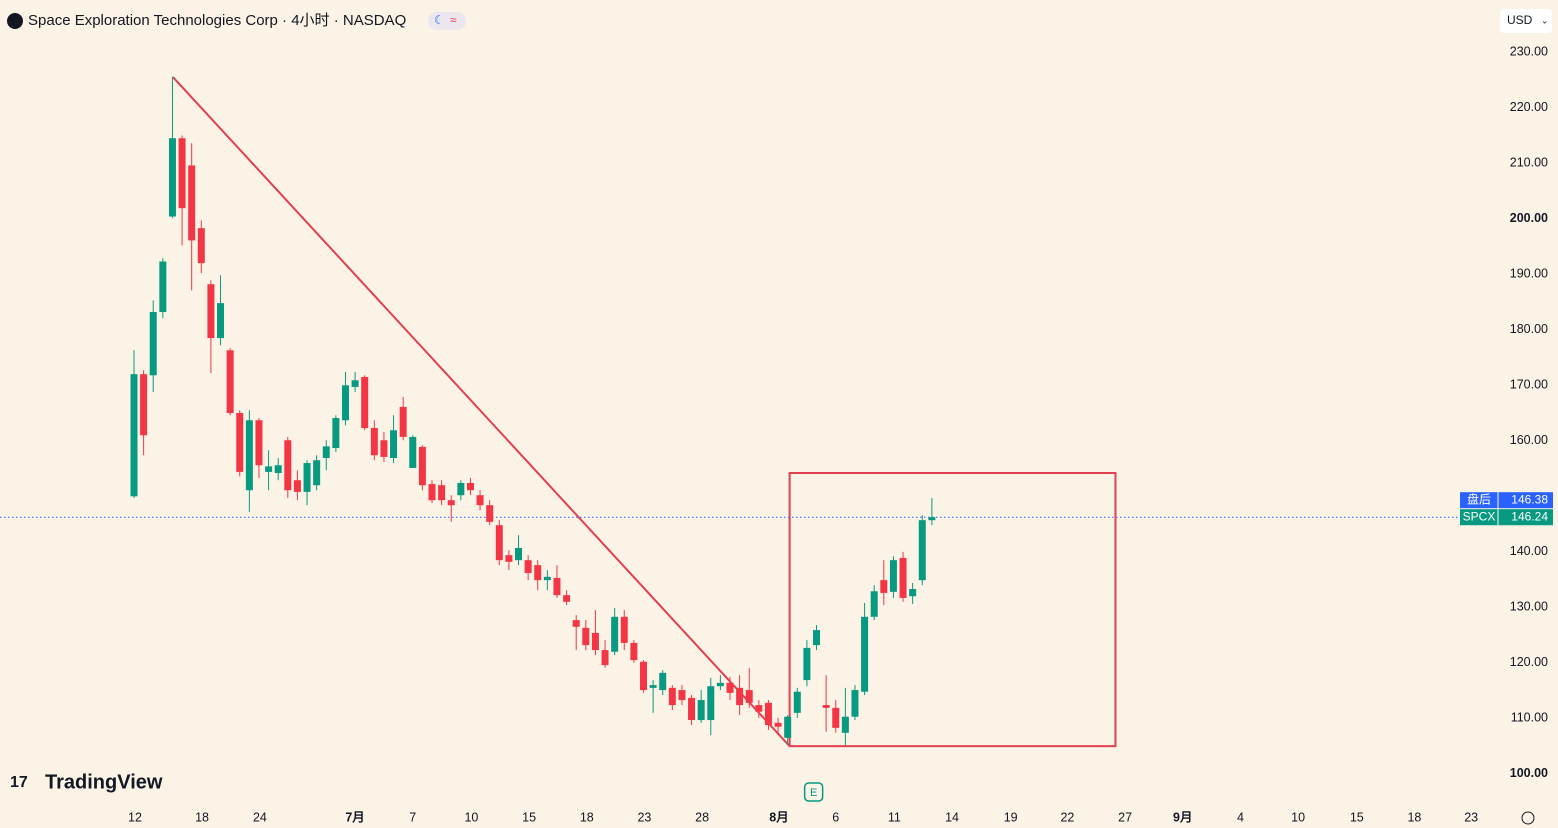 The height and width of the screenshot is (828, 1558). I want to click on x-tick-label: 4, so click(1240, 817).